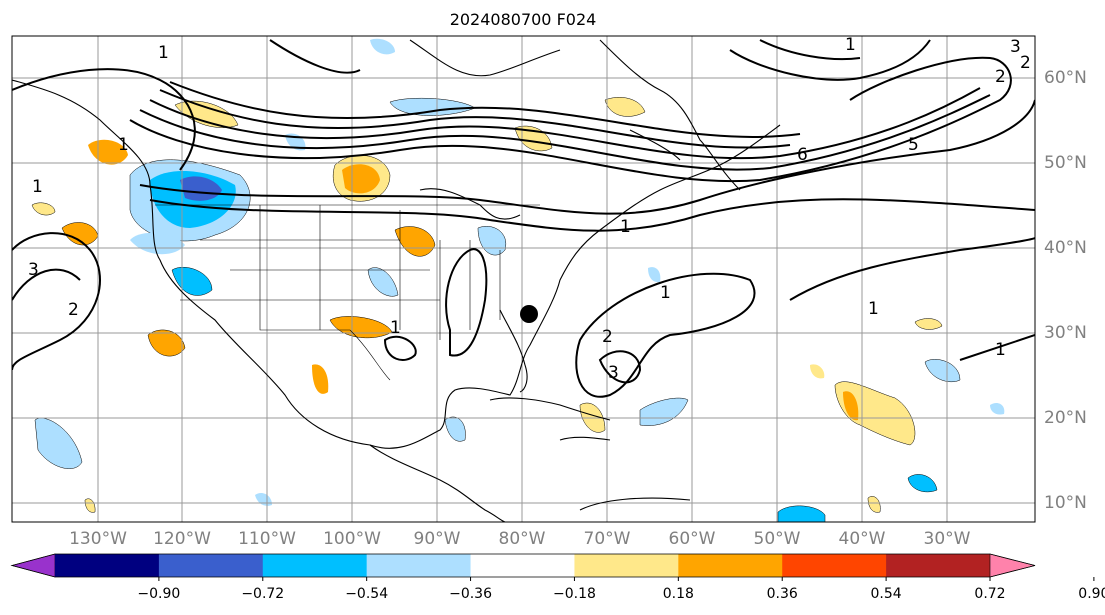 The height and width of the screenshot is (615, 1105). Describe the element at coordinates (523, 19) in the screenshot. I see `map-title: 2024080700 F024` at that location.